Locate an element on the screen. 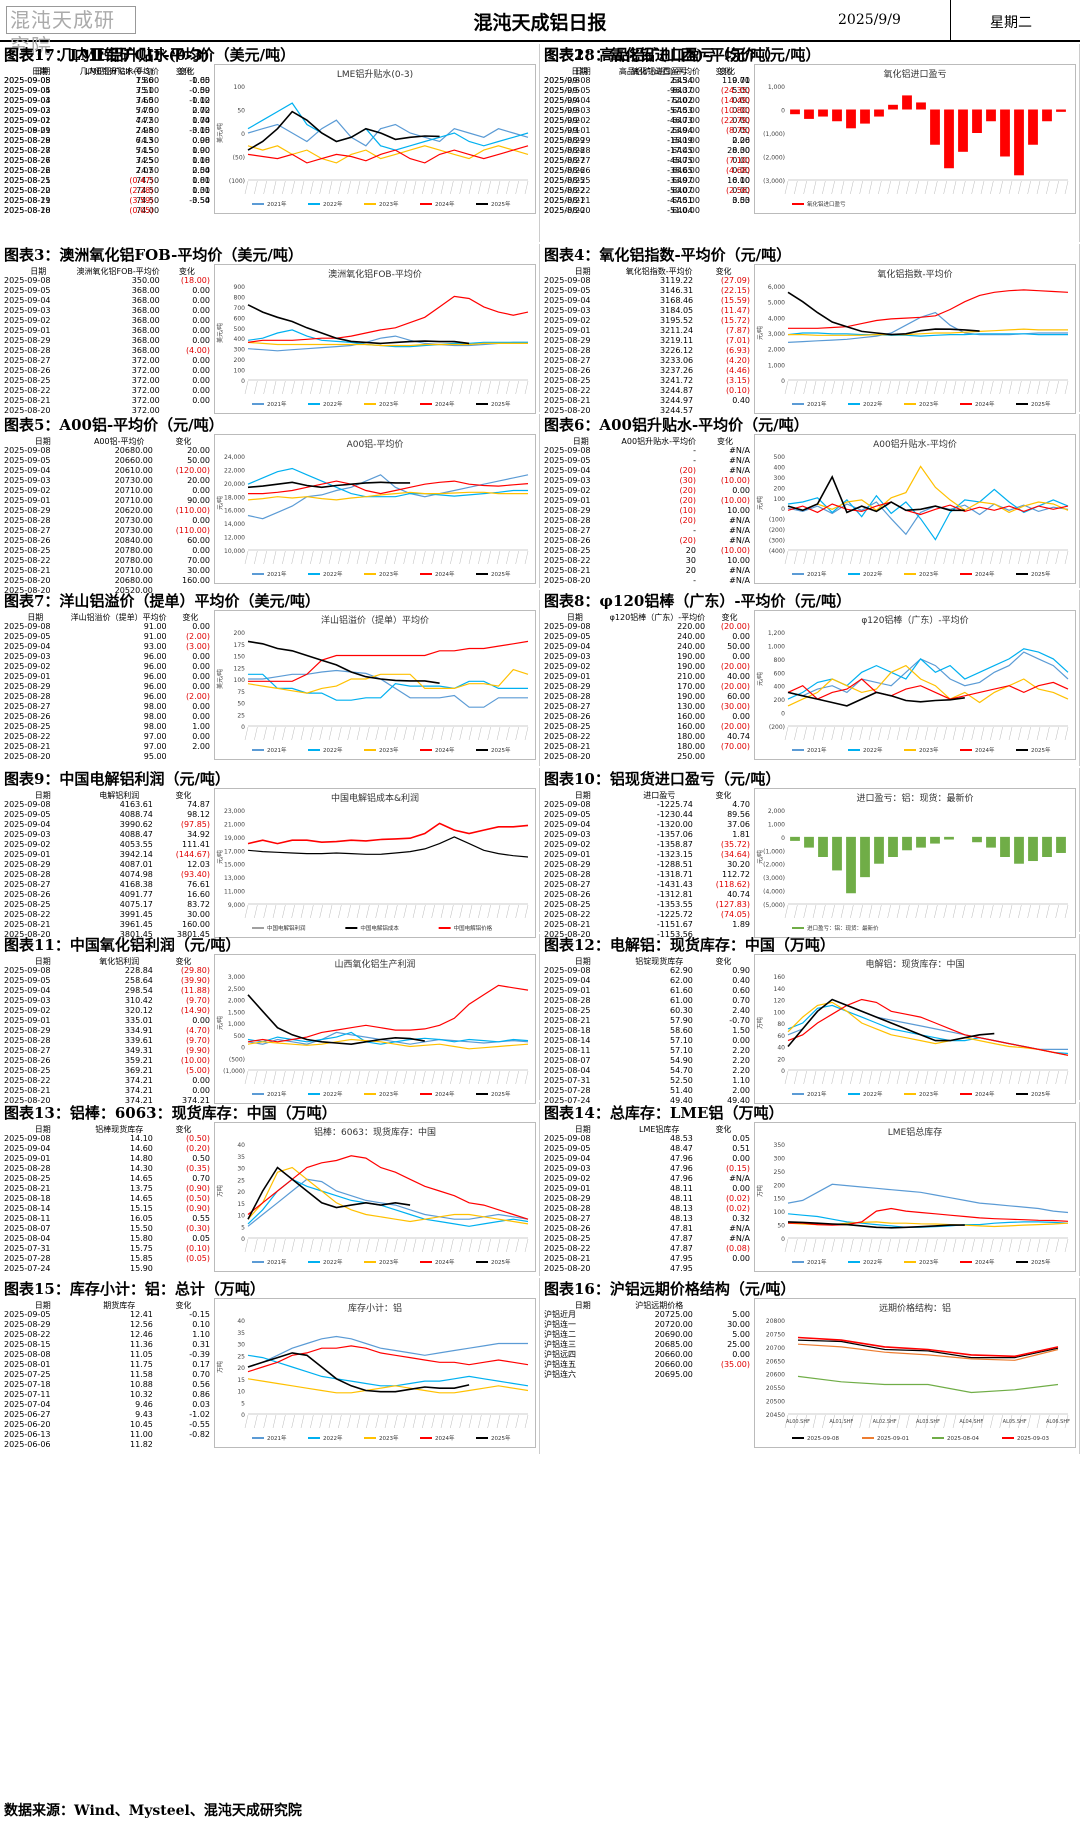  table-header: 日期 is located at coordinates (580, 441).